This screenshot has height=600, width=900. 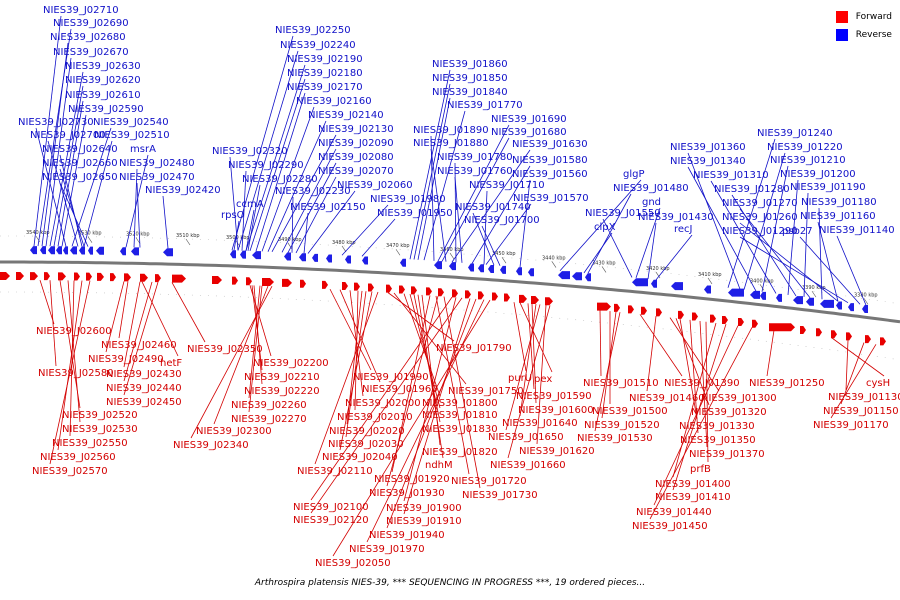 What do you see at coordinates (211, 445) in the screenshot?
I see `forward-gene-label: NIES39_J02340` at bounding box center [211, 445].